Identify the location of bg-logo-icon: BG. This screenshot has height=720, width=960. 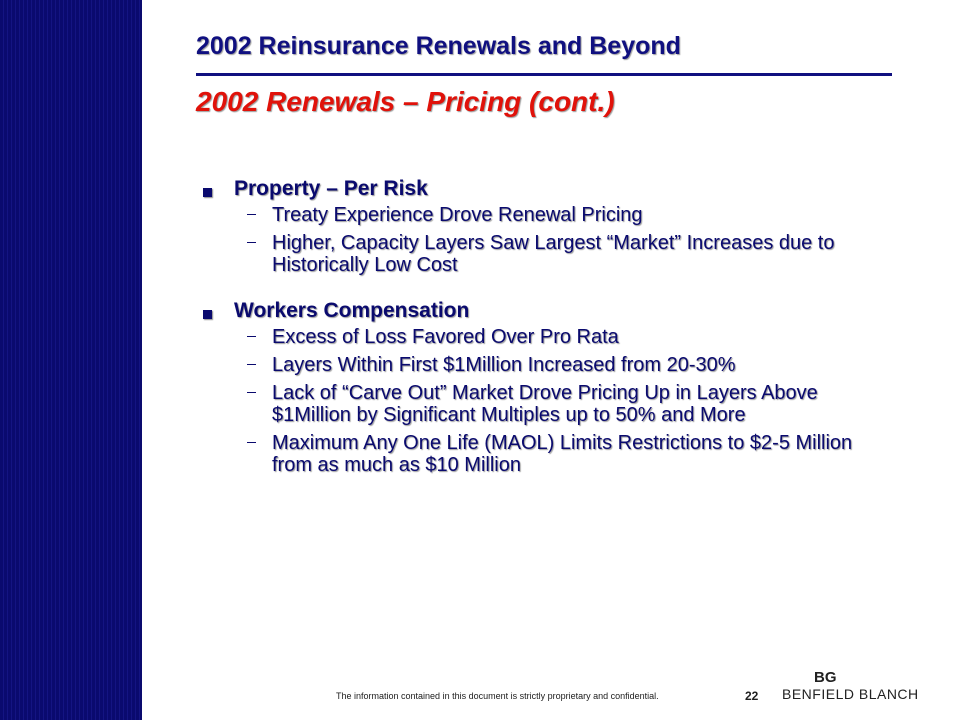
(825, 676).